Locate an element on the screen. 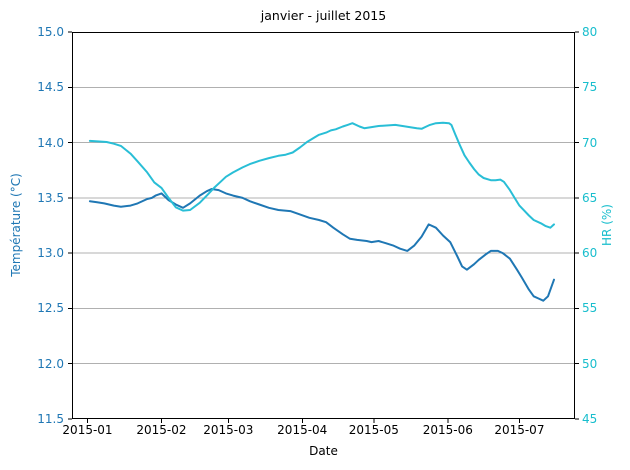  y-tick-label-right: 65 is located at coordinates (590, 197).